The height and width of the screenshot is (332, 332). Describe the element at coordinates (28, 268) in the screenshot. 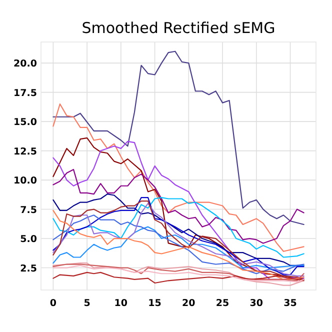

I see `y-tick-label: 2.5` at that location.